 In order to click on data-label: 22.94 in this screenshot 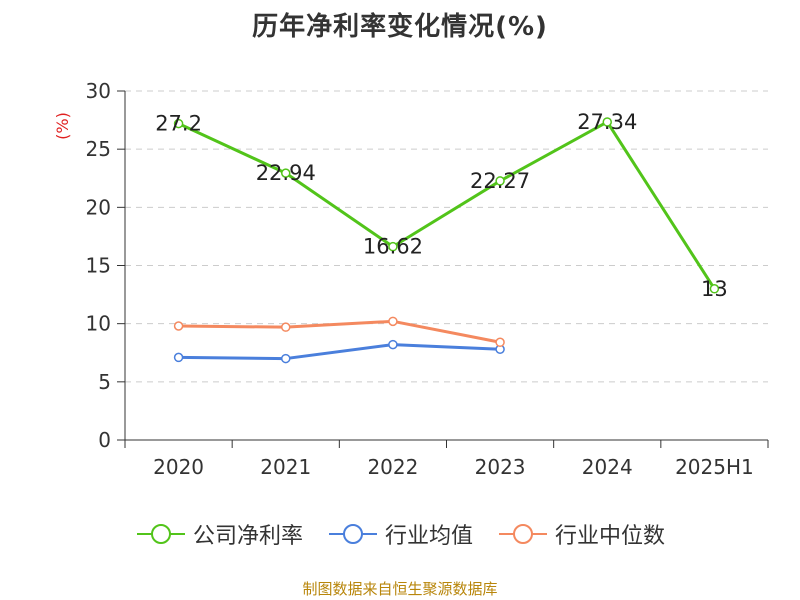, I will do `click(286, 173)`.